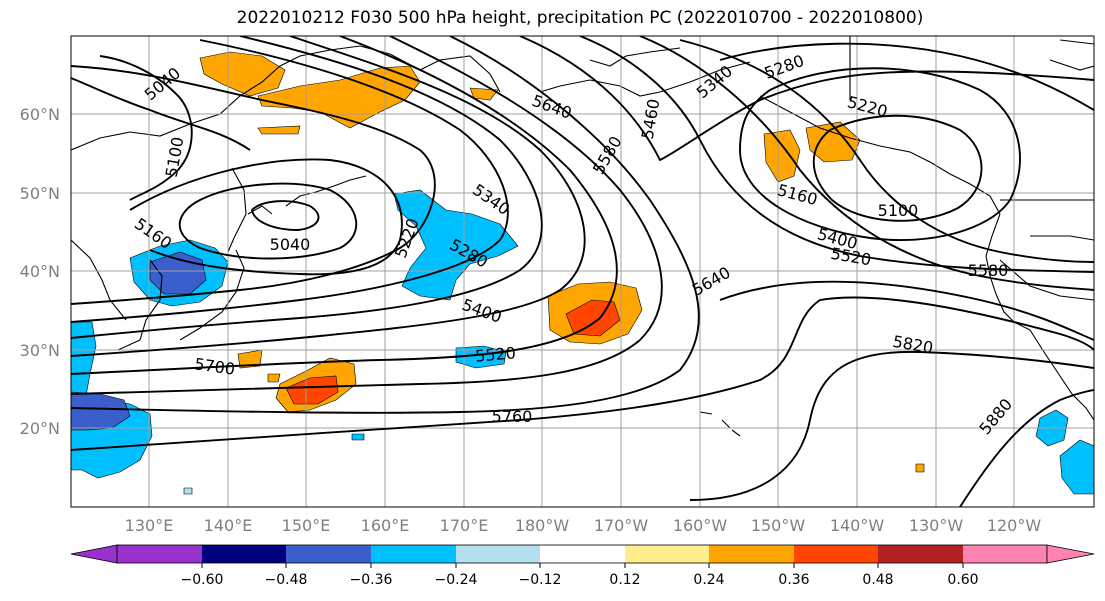 The width and height of the screenshot is (1105, 601). Describe the element at coordinates (995, 416) in the screenshot. I see `contour-label-5880: 5880` at that location.